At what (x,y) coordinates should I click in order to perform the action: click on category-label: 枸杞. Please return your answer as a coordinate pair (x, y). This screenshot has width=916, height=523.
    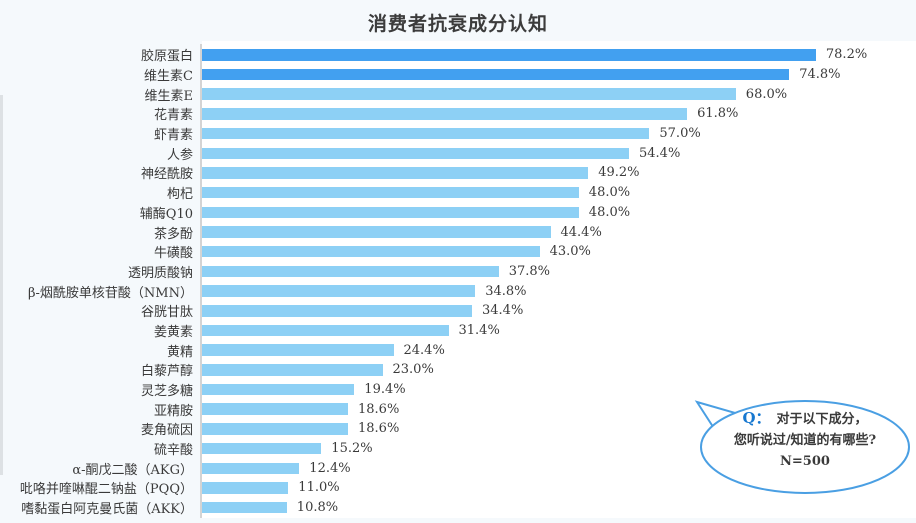
    Looking at the image, I should click on (179, 195).